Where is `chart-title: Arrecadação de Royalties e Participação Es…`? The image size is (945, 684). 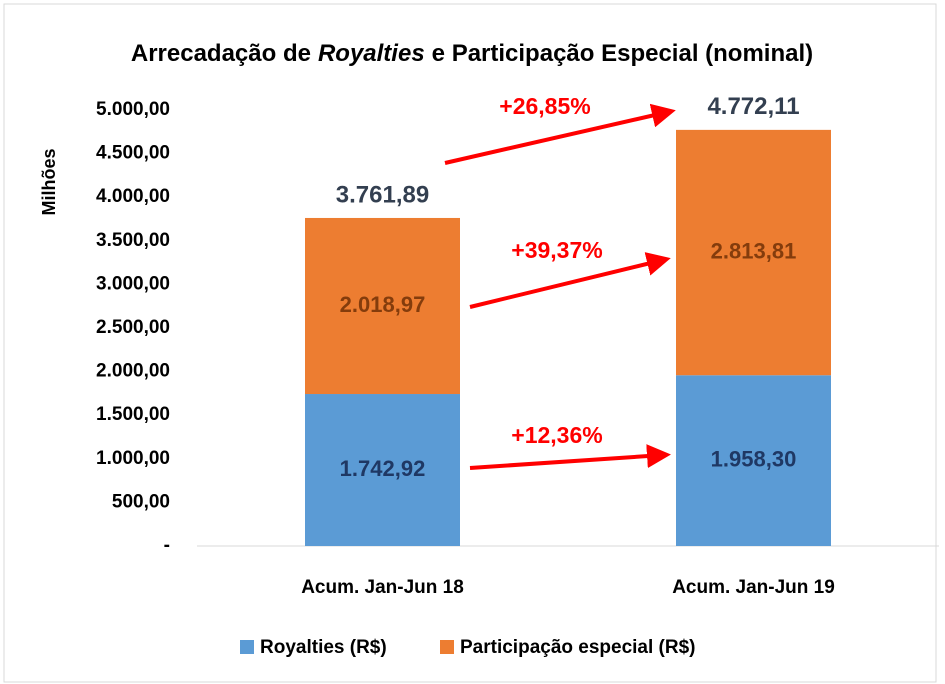
chart-title: Arrecadação de Royalties e Participação Es… is located at coordinates (472, 53).